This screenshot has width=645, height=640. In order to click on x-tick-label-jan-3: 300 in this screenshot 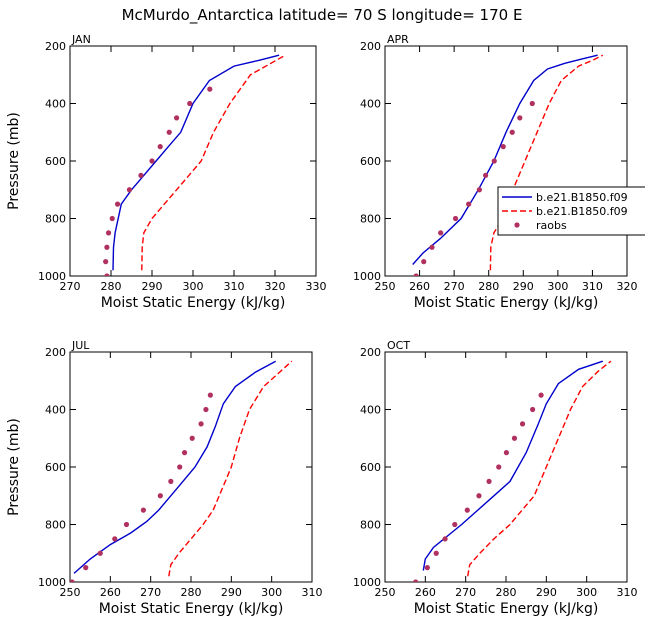, I will do `click(193, 286)`.